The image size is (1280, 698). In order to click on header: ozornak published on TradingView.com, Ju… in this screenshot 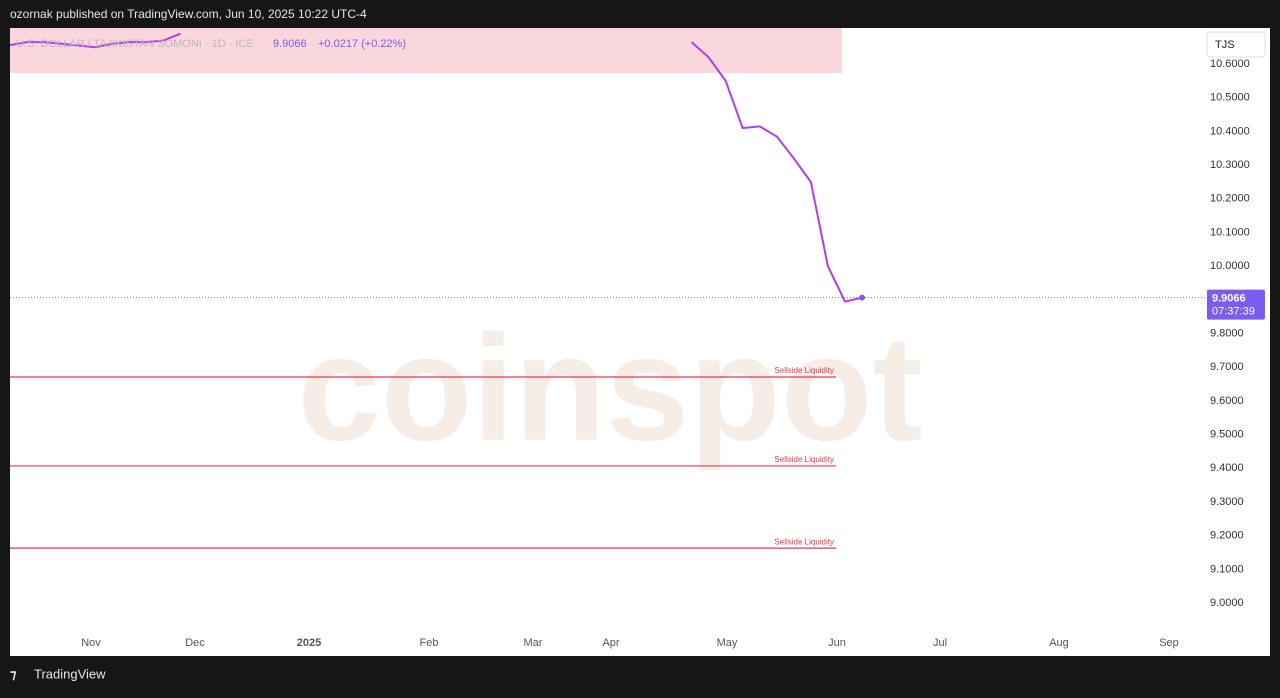, I will do `click(188, 14)`.